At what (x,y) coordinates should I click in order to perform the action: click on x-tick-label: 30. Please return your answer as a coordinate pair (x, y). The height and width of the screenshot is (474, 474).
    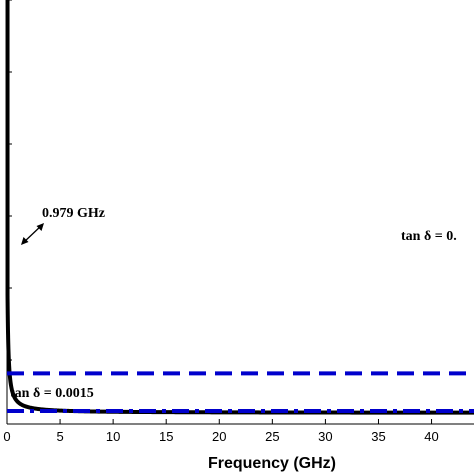
    Looking at the image, I should click on (325, 436).